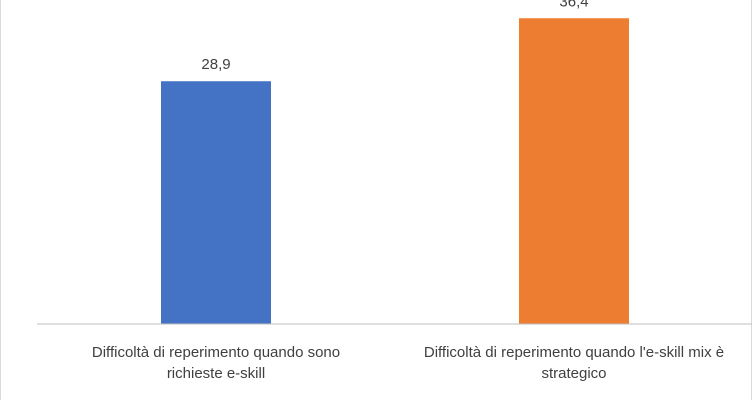 Image resolution: width=752 pixels, height=405 pixels. Describe the element at coordinates (215, 64) in the screenshot. I see `data-label-1: 28,9` at that location.